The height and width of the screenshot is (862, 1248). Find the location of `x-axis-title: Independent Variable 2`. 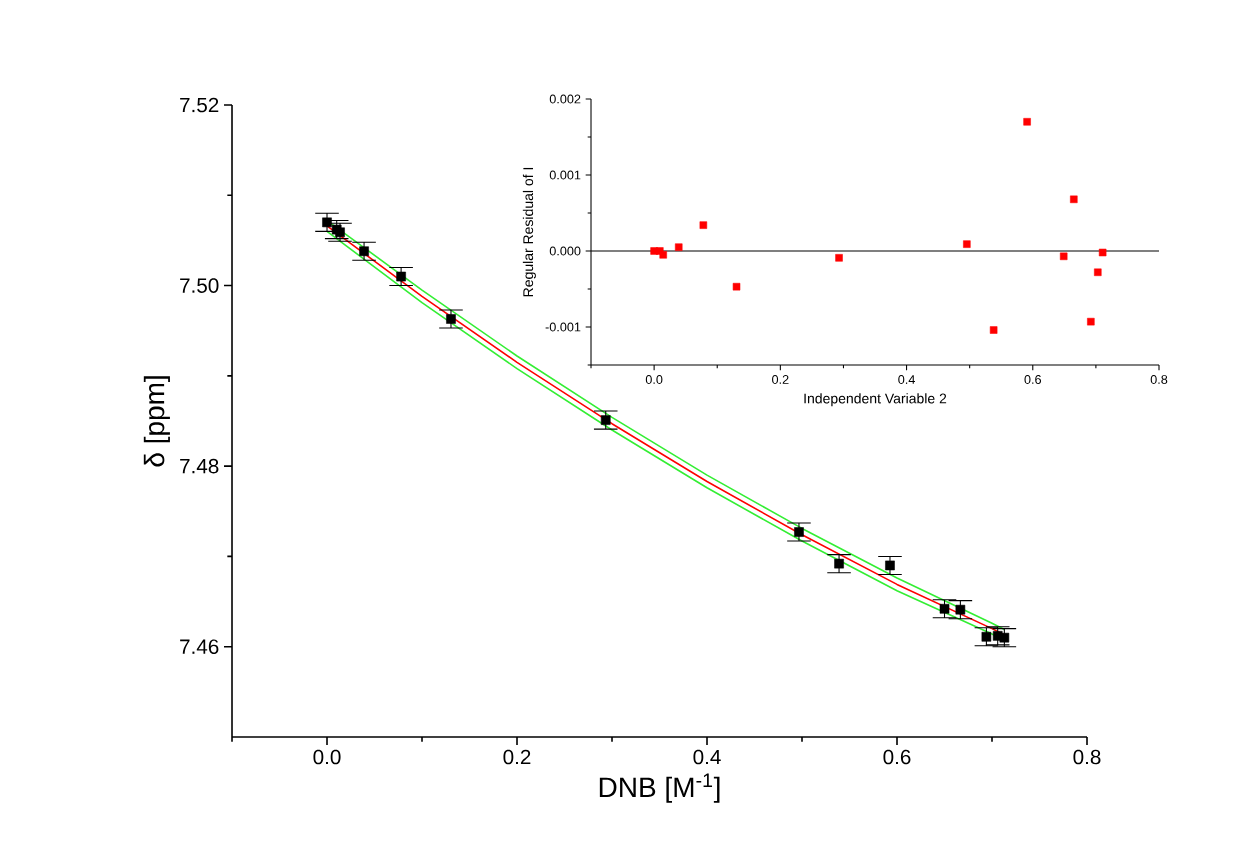

x-axis-title: Independent Variable 2 is located at coordinates (875, 400).